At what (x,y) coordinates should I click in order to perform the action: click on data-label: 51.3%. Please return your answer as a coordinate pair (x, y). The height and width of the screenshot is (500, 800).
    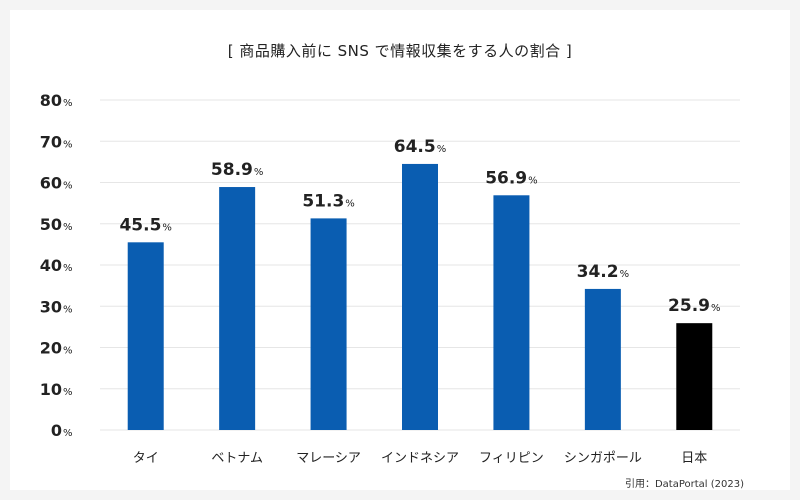
    Looking at the image, I should click on (328, 201).